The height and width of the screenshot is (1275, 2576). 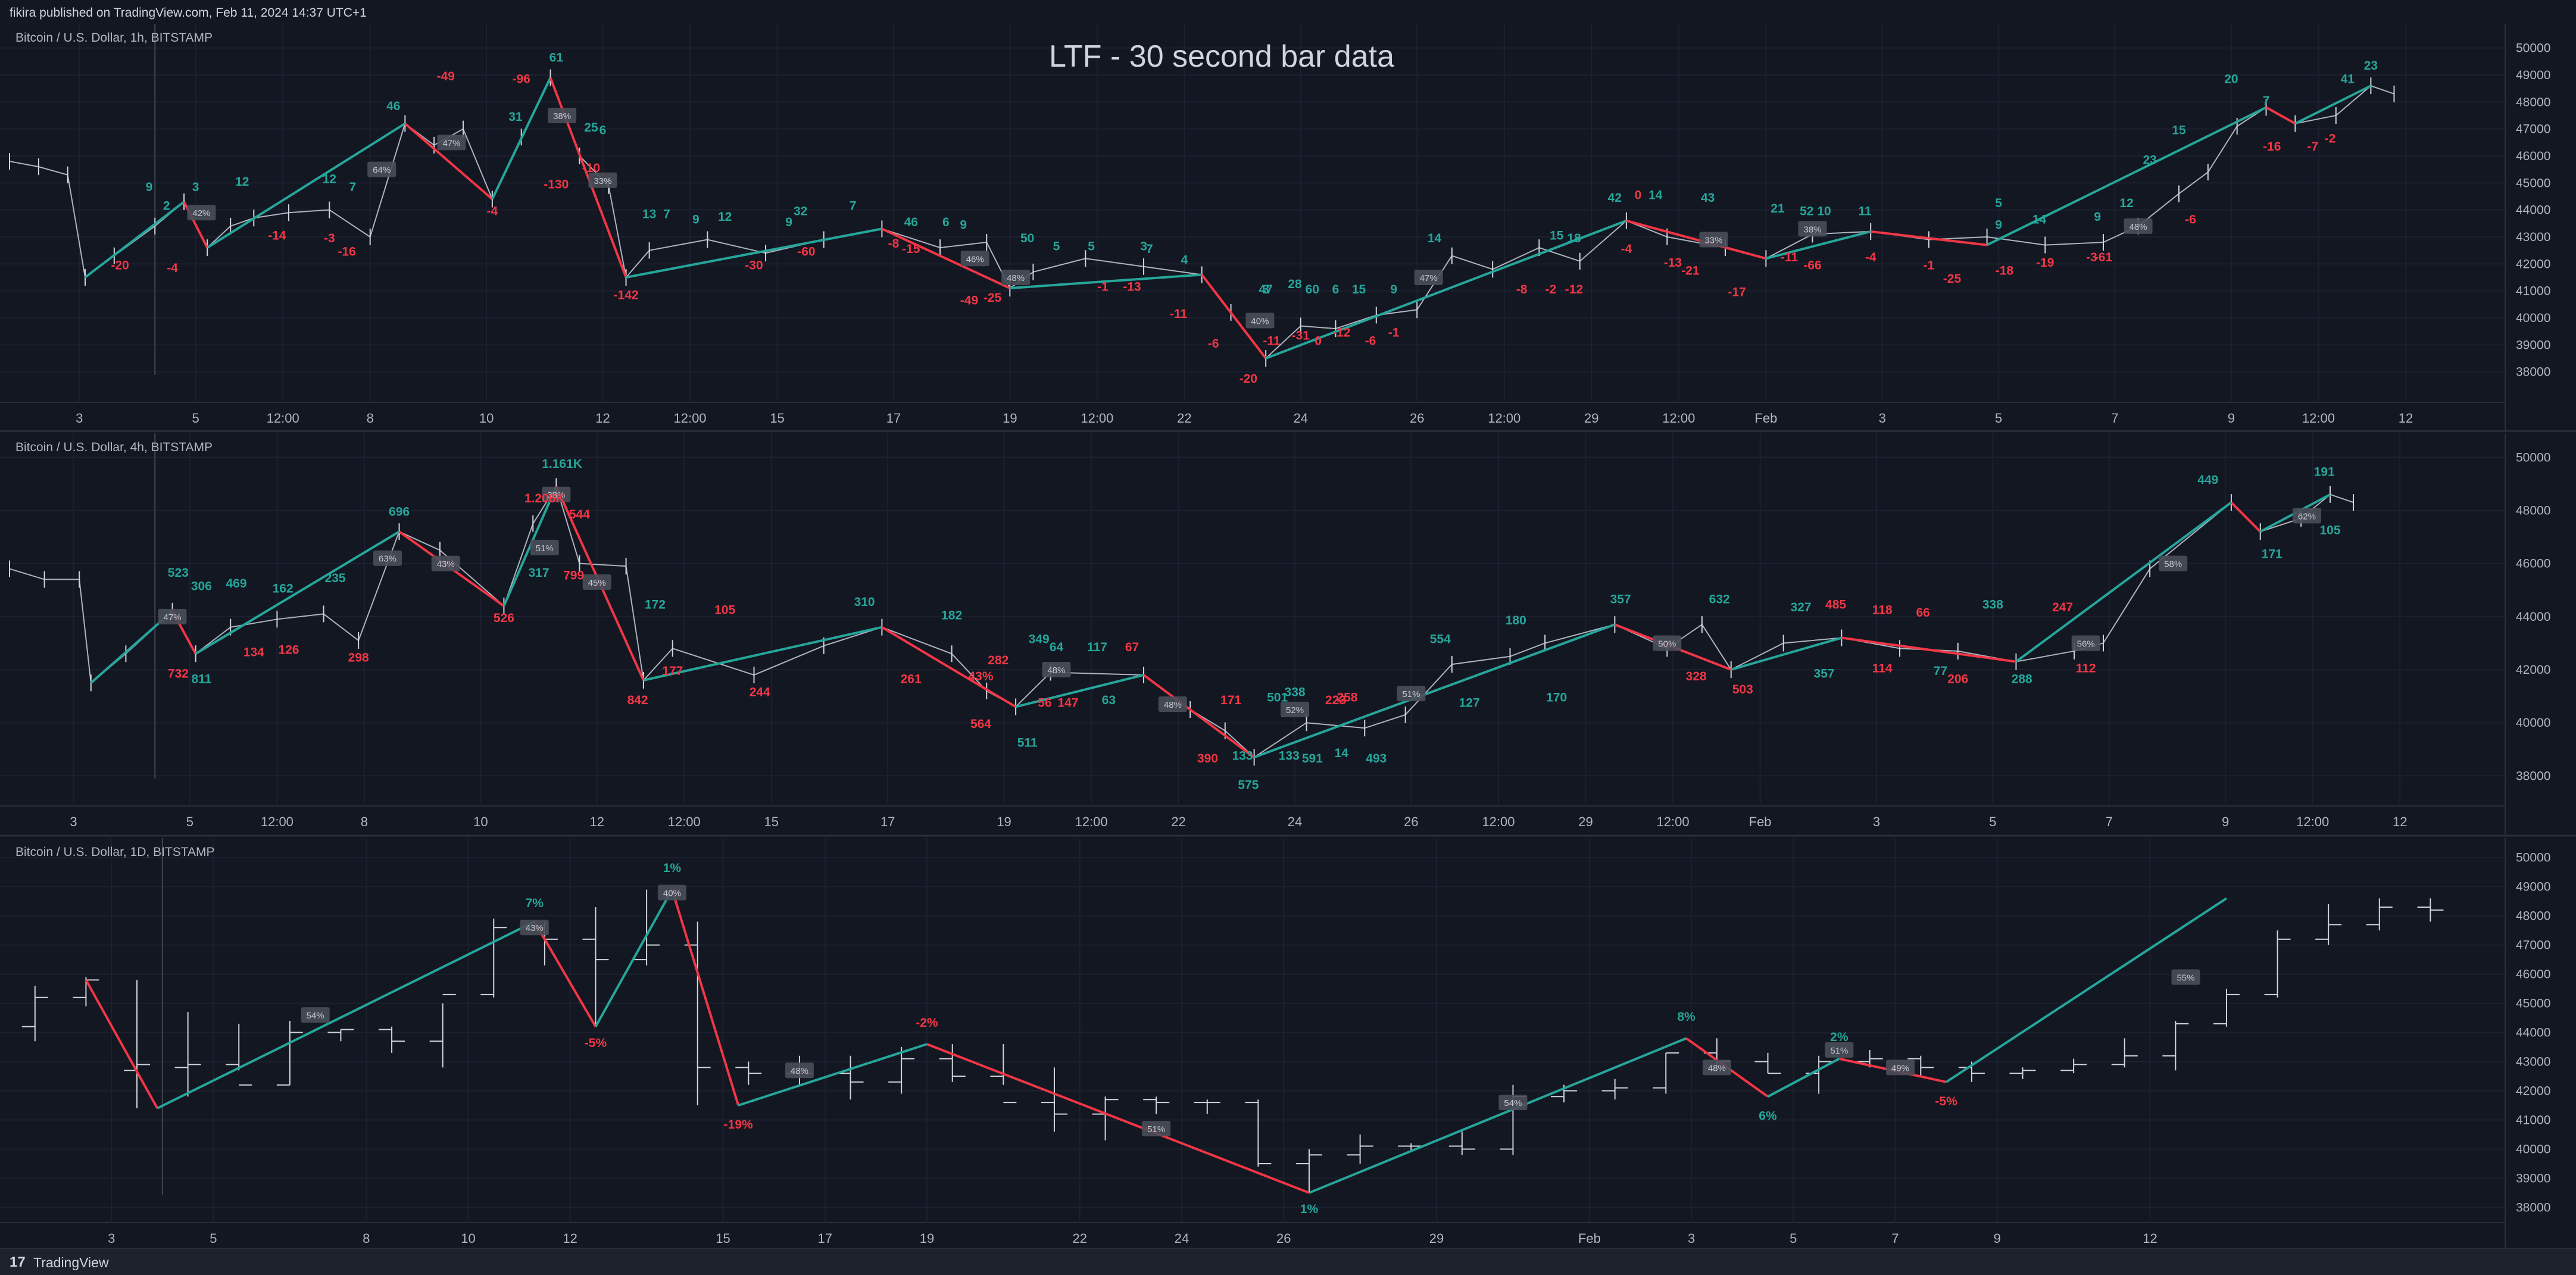 I want to click on swing-annotation: 338, so click(x=1295, y=692).